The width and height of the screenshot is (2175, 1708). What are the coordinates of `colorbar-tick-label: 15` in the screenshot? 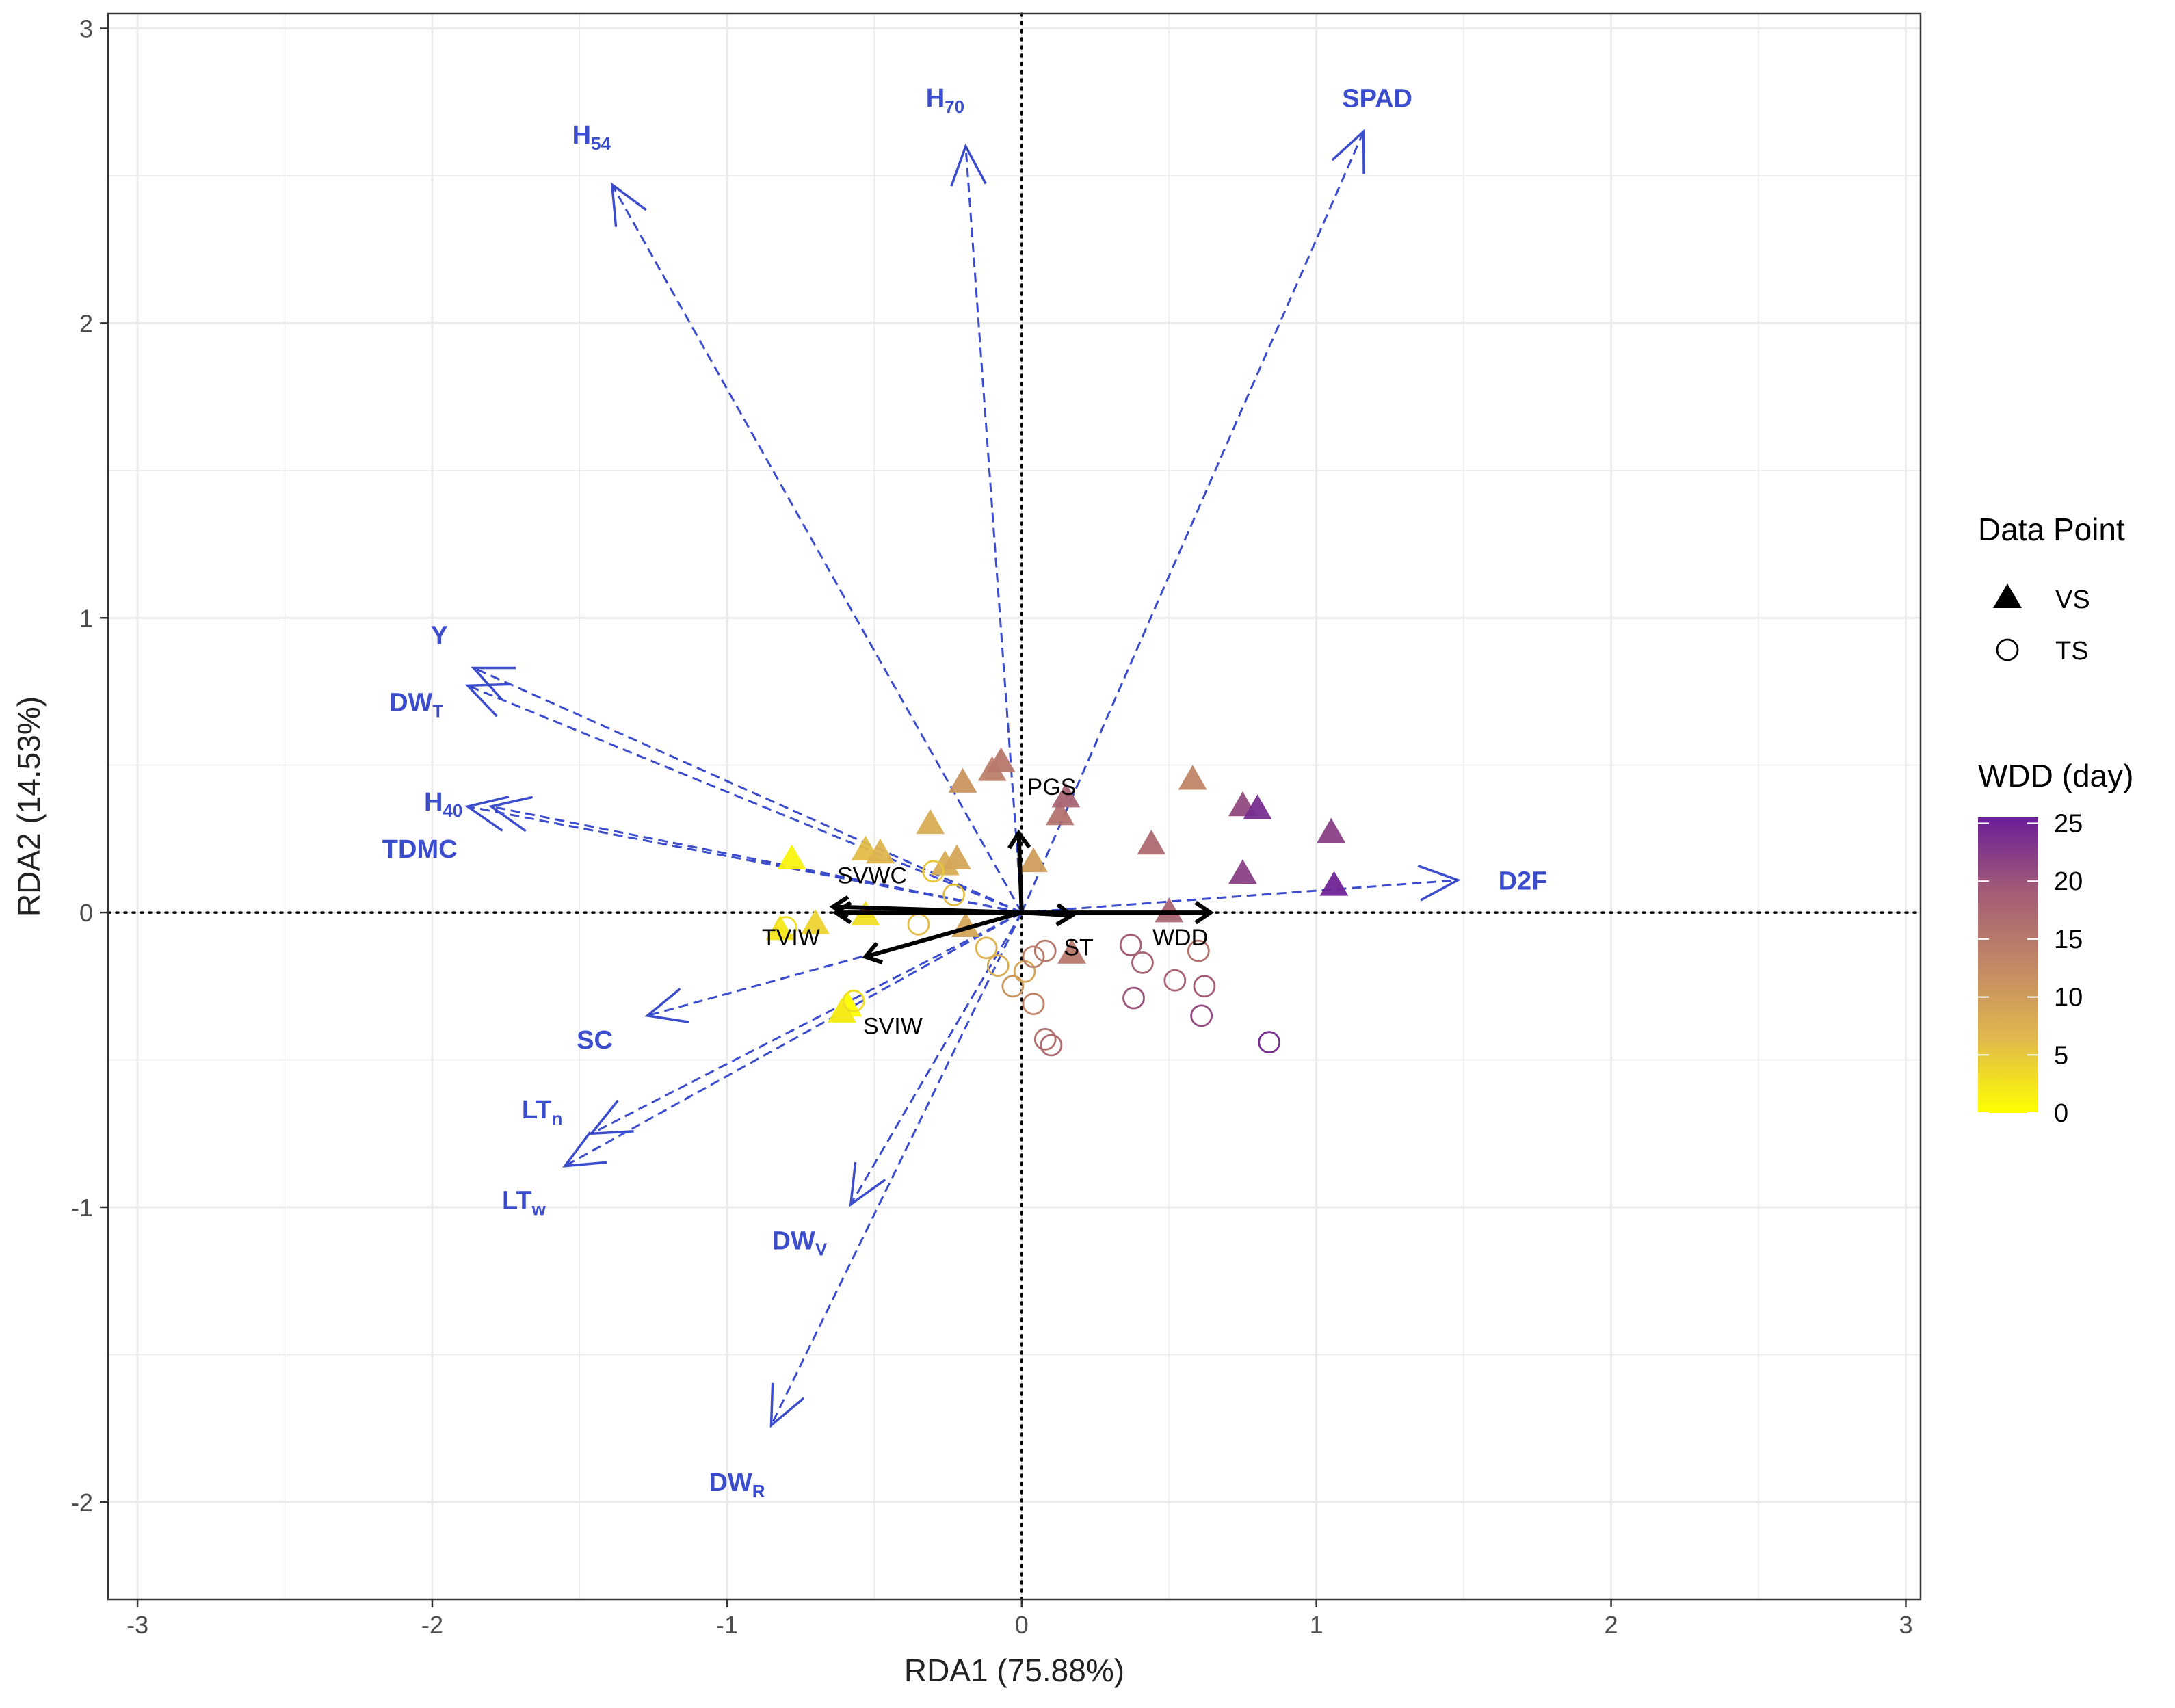 It's located at (2068, 939).